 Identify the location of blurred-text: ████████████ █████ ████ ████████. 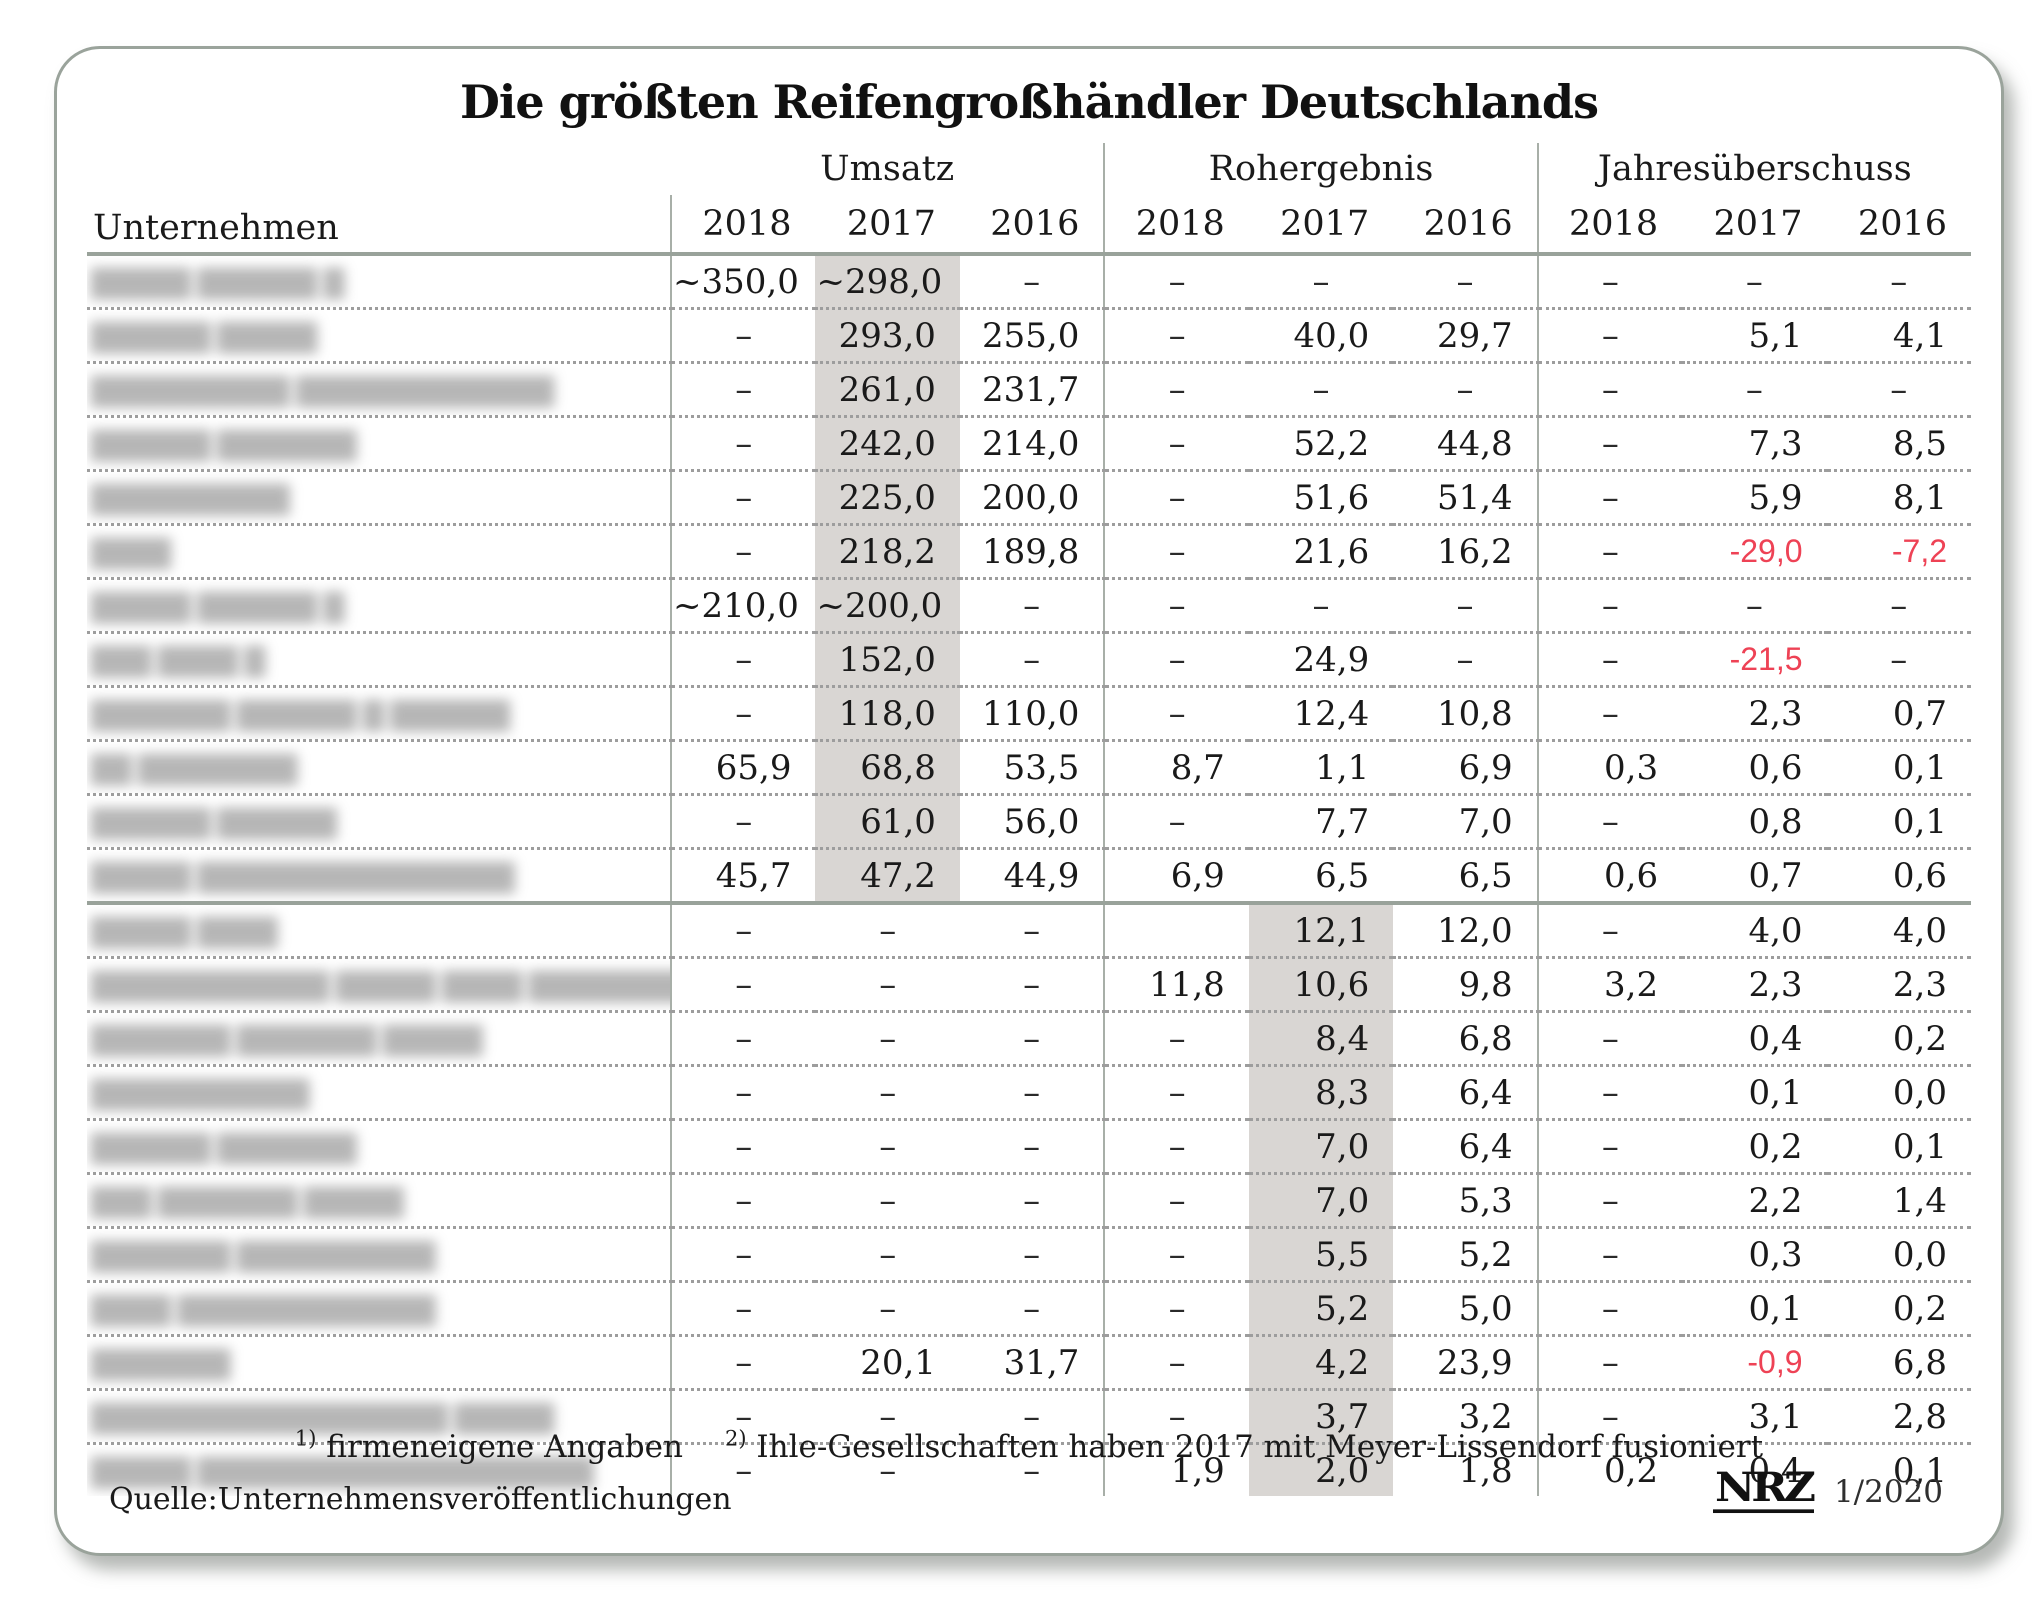
(381, 987).